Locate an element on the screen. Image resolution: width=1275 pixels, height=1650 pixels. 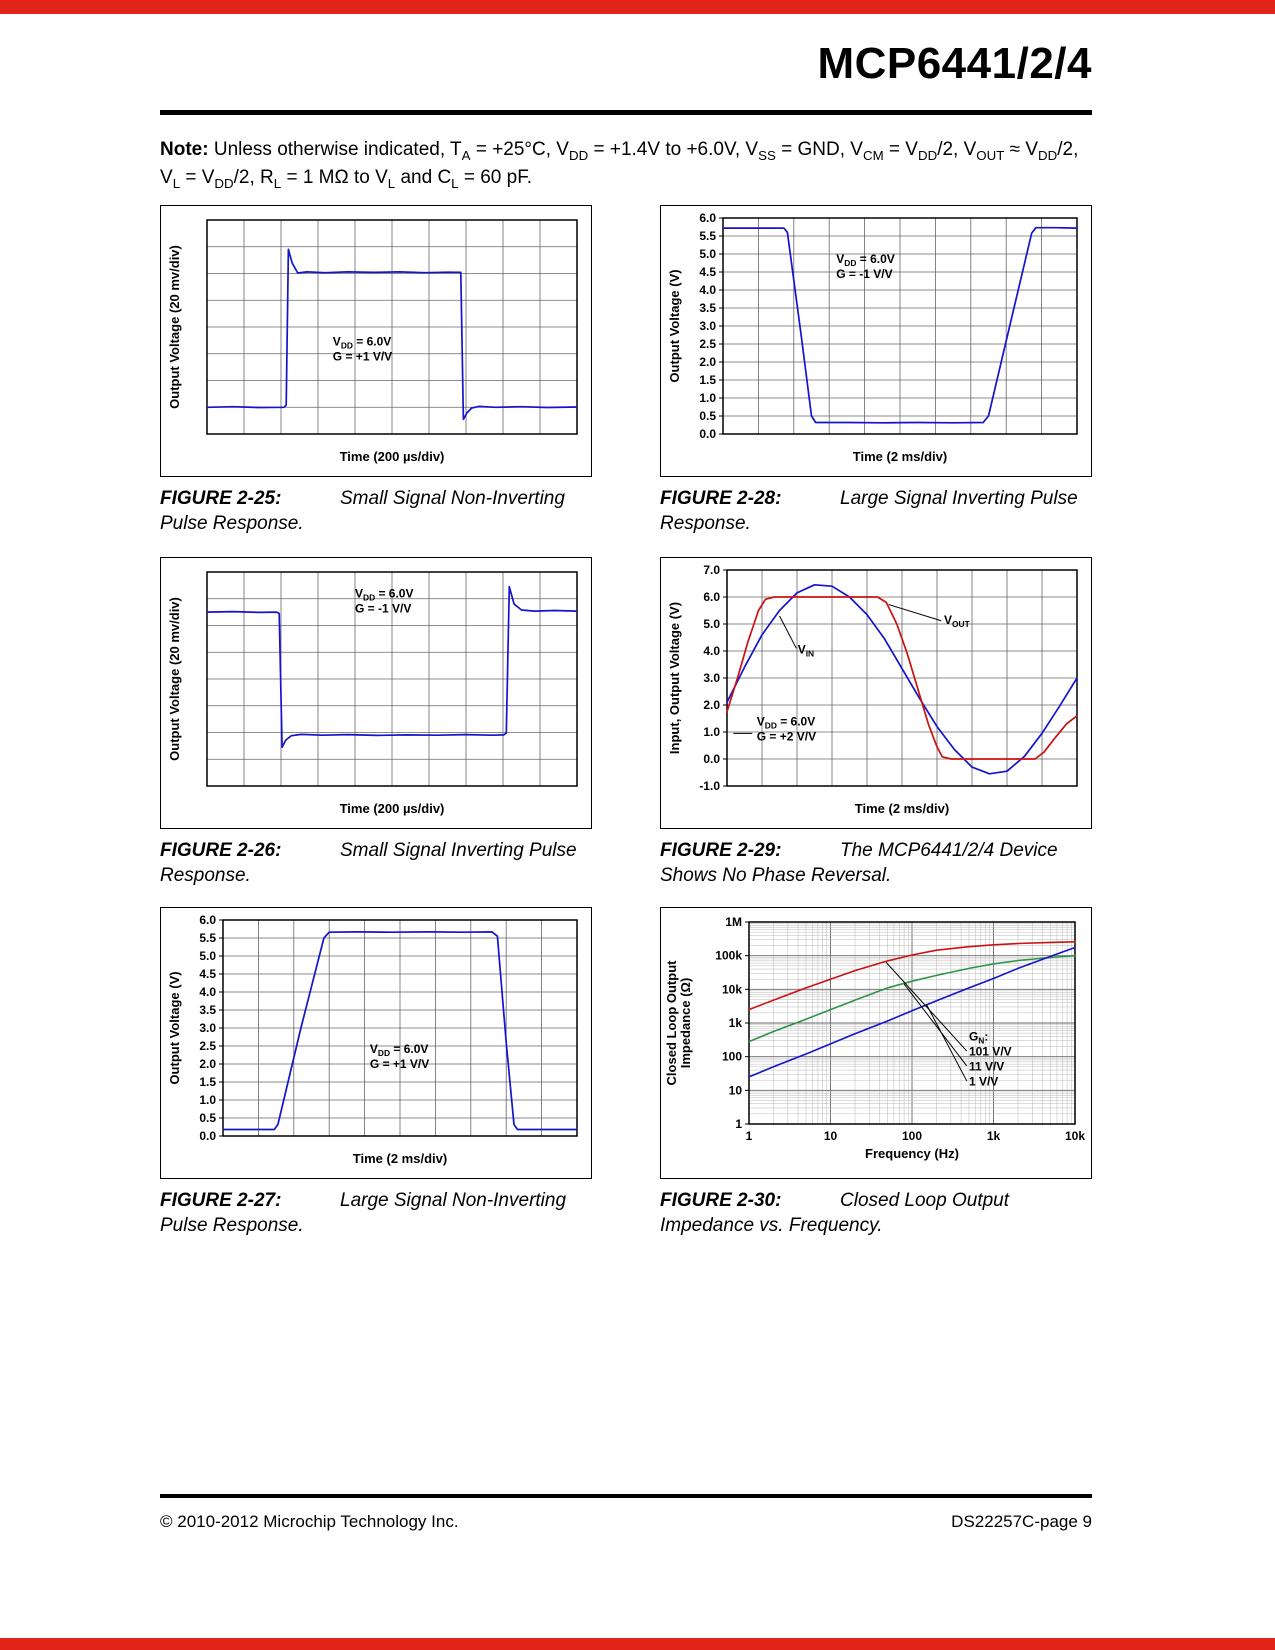
footer-page-number: DS22257C-page 9 is located at coordinates (1021, 1521).